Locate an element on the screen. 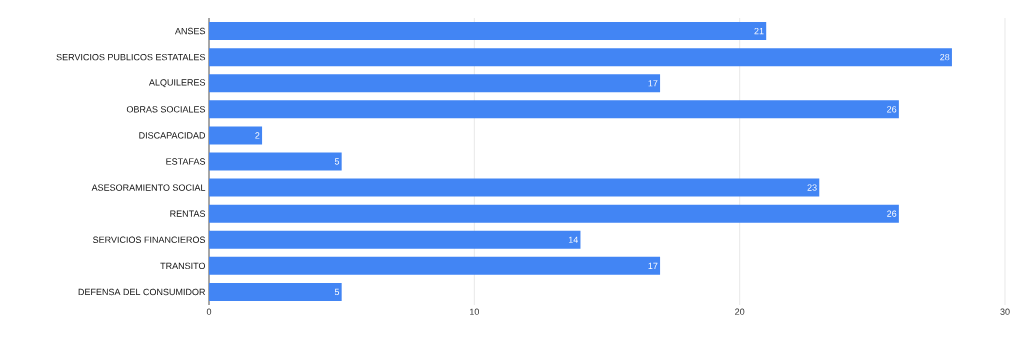 This screenshot has height=348, width=1024. y-tick-label: SERVICIOS PUBLICOS ESTATALES is located at coordinates (131, 57).